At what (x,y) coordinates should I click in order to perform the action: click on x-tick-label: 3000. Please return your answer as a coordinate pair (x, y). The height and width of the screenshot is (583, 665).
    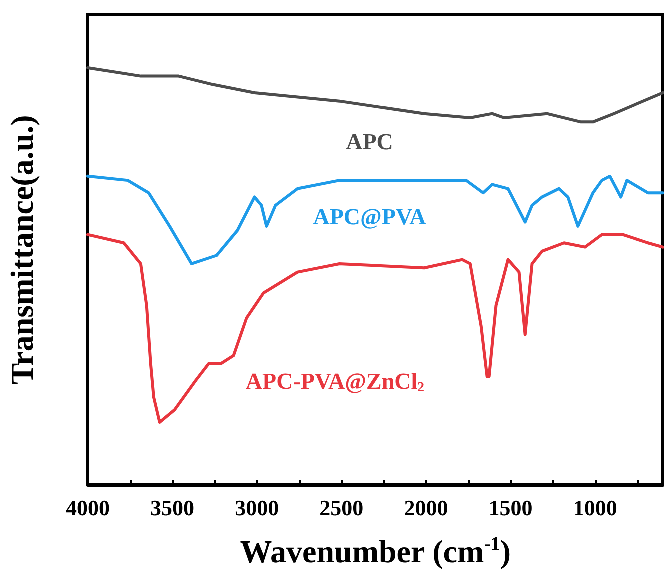
    Looking at the image, I should click on (257, 508).